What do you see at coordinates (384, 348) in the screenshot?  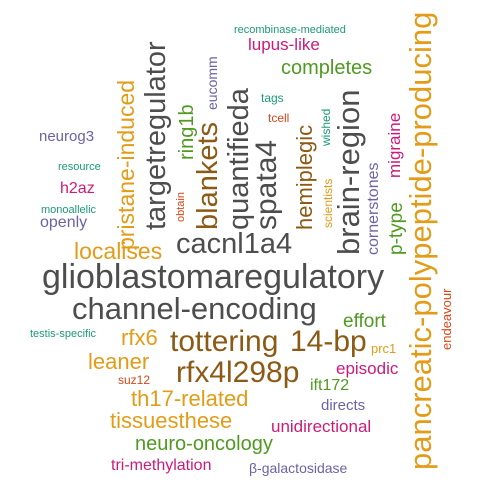 I see `word-prc1: prc1` at bounding box center [384, 348].